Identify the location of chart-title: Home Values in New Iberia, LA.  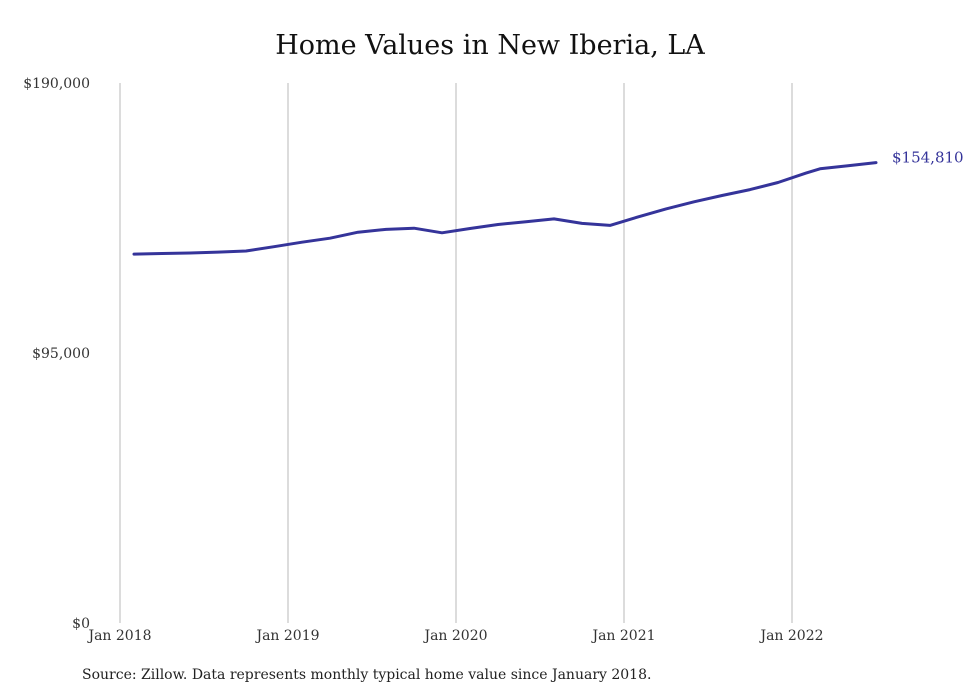
(490, 45).